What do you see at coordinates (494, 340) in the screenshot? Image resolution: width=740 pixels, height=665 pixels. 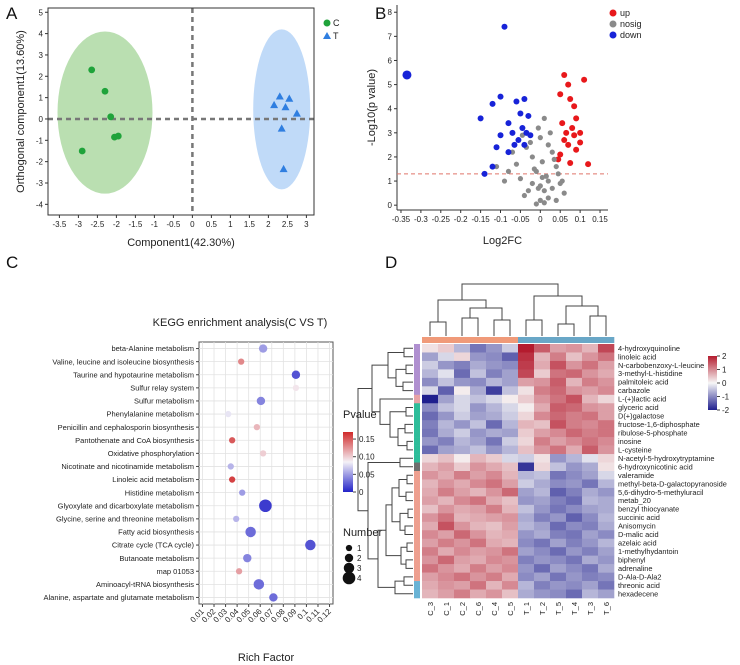 I see `group-bar-cell` at bounding box center [494, 340].